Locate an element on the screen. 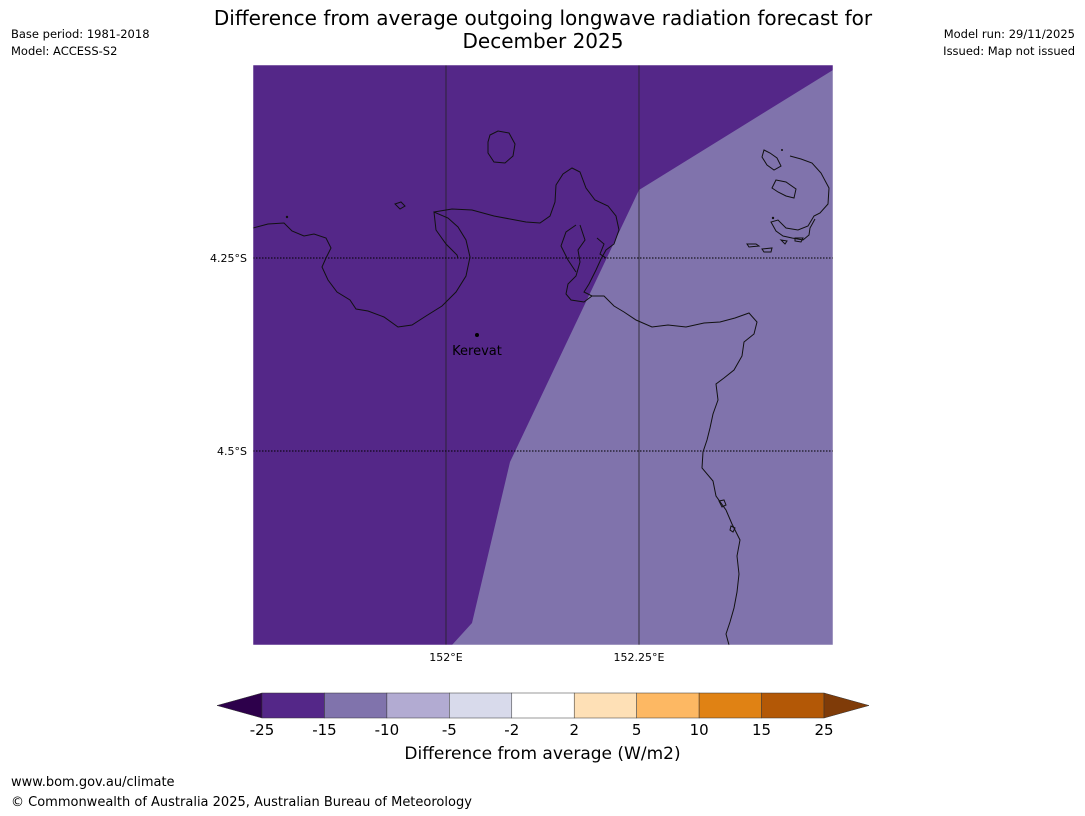  colorbar-tick-label: -15 is located at coordinates (324, 730).